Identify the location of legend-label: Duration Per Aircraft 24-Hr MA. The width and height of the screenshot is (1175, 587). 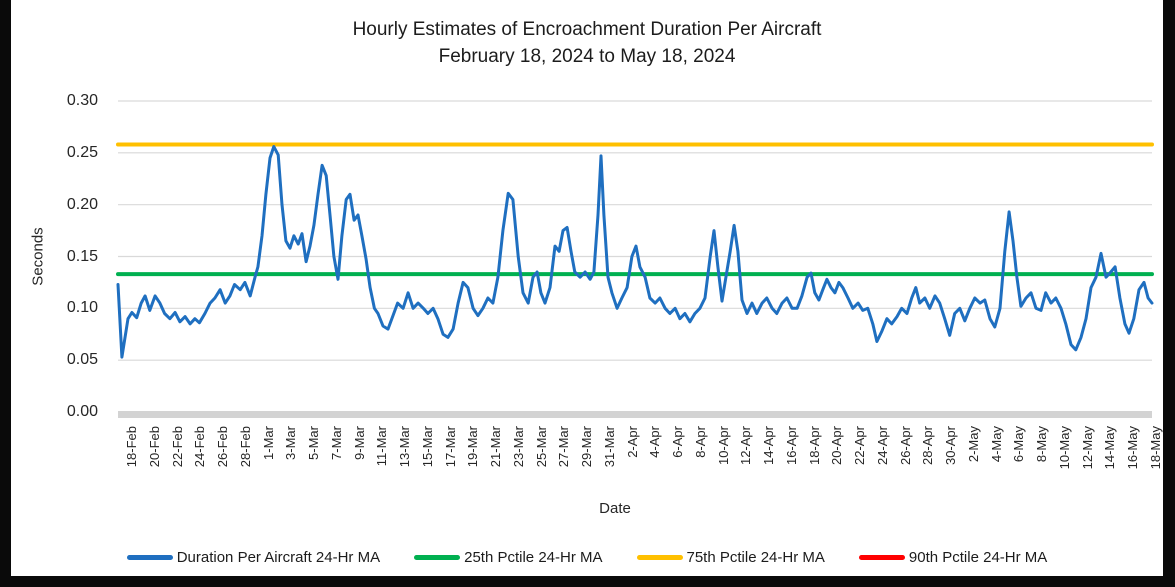
(278, 557).